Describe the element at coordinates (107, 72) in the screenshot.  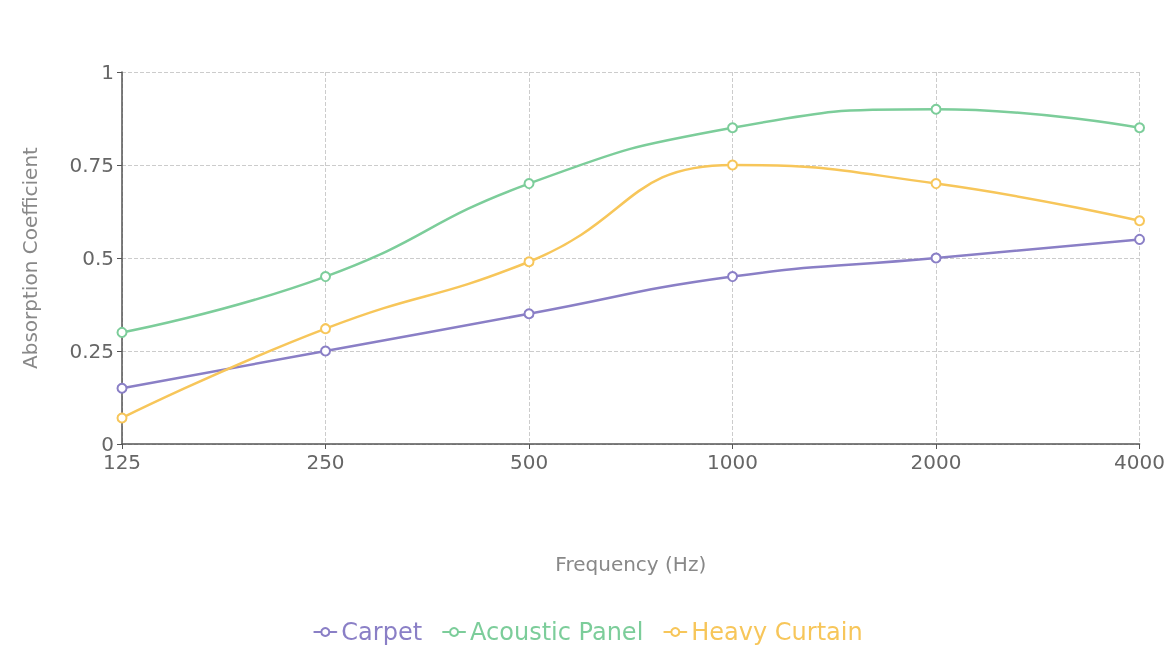
I see `y-tick-label: 1` at that location.